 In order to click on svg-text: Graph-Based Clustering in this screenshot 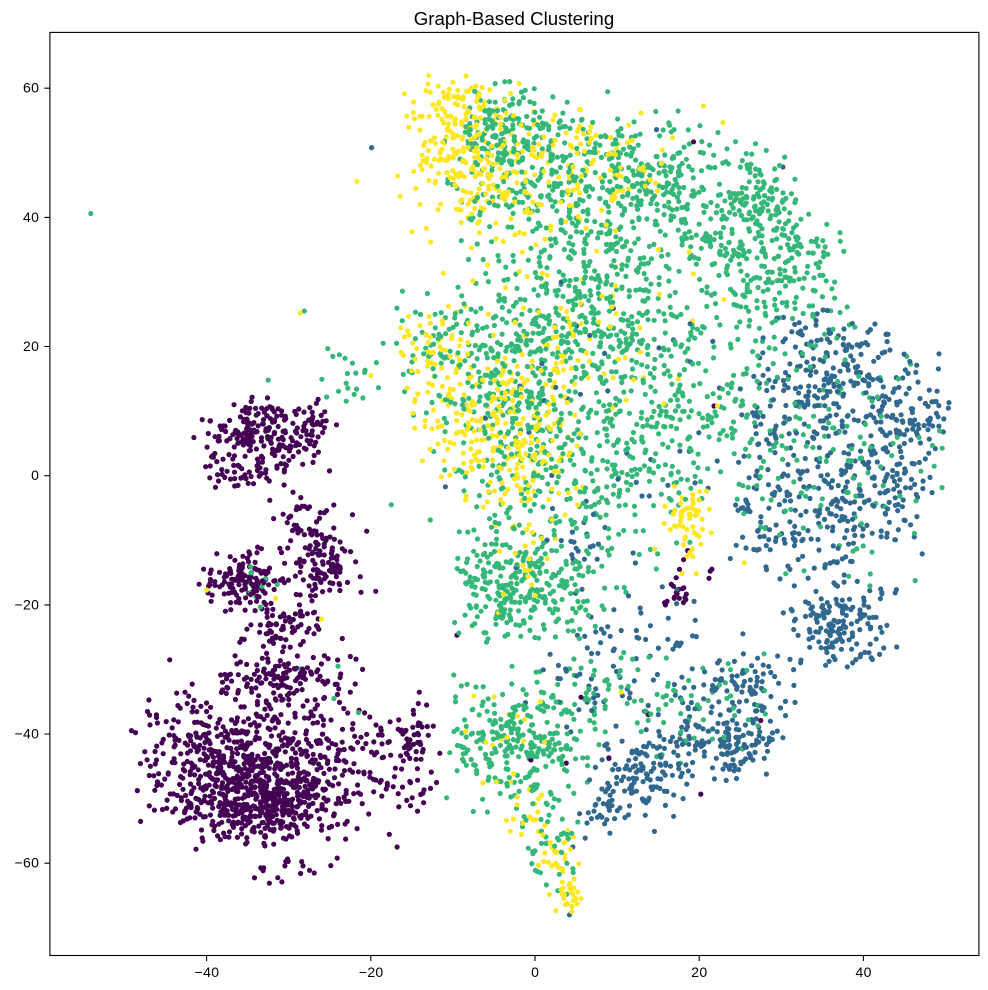, I will do `click(514, 18)`.